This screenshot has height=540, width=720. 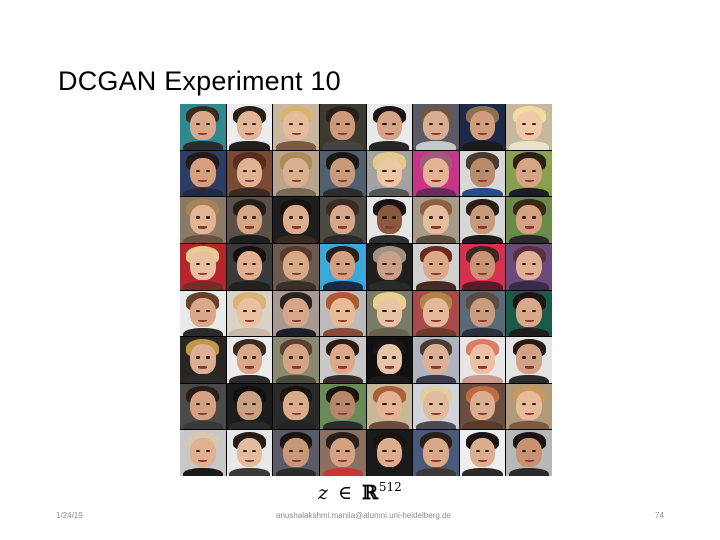 What do you see at coordinates (659, 515) in the screenshot?
I see `footer-page-number: 74` at bounding box center [659, 515].